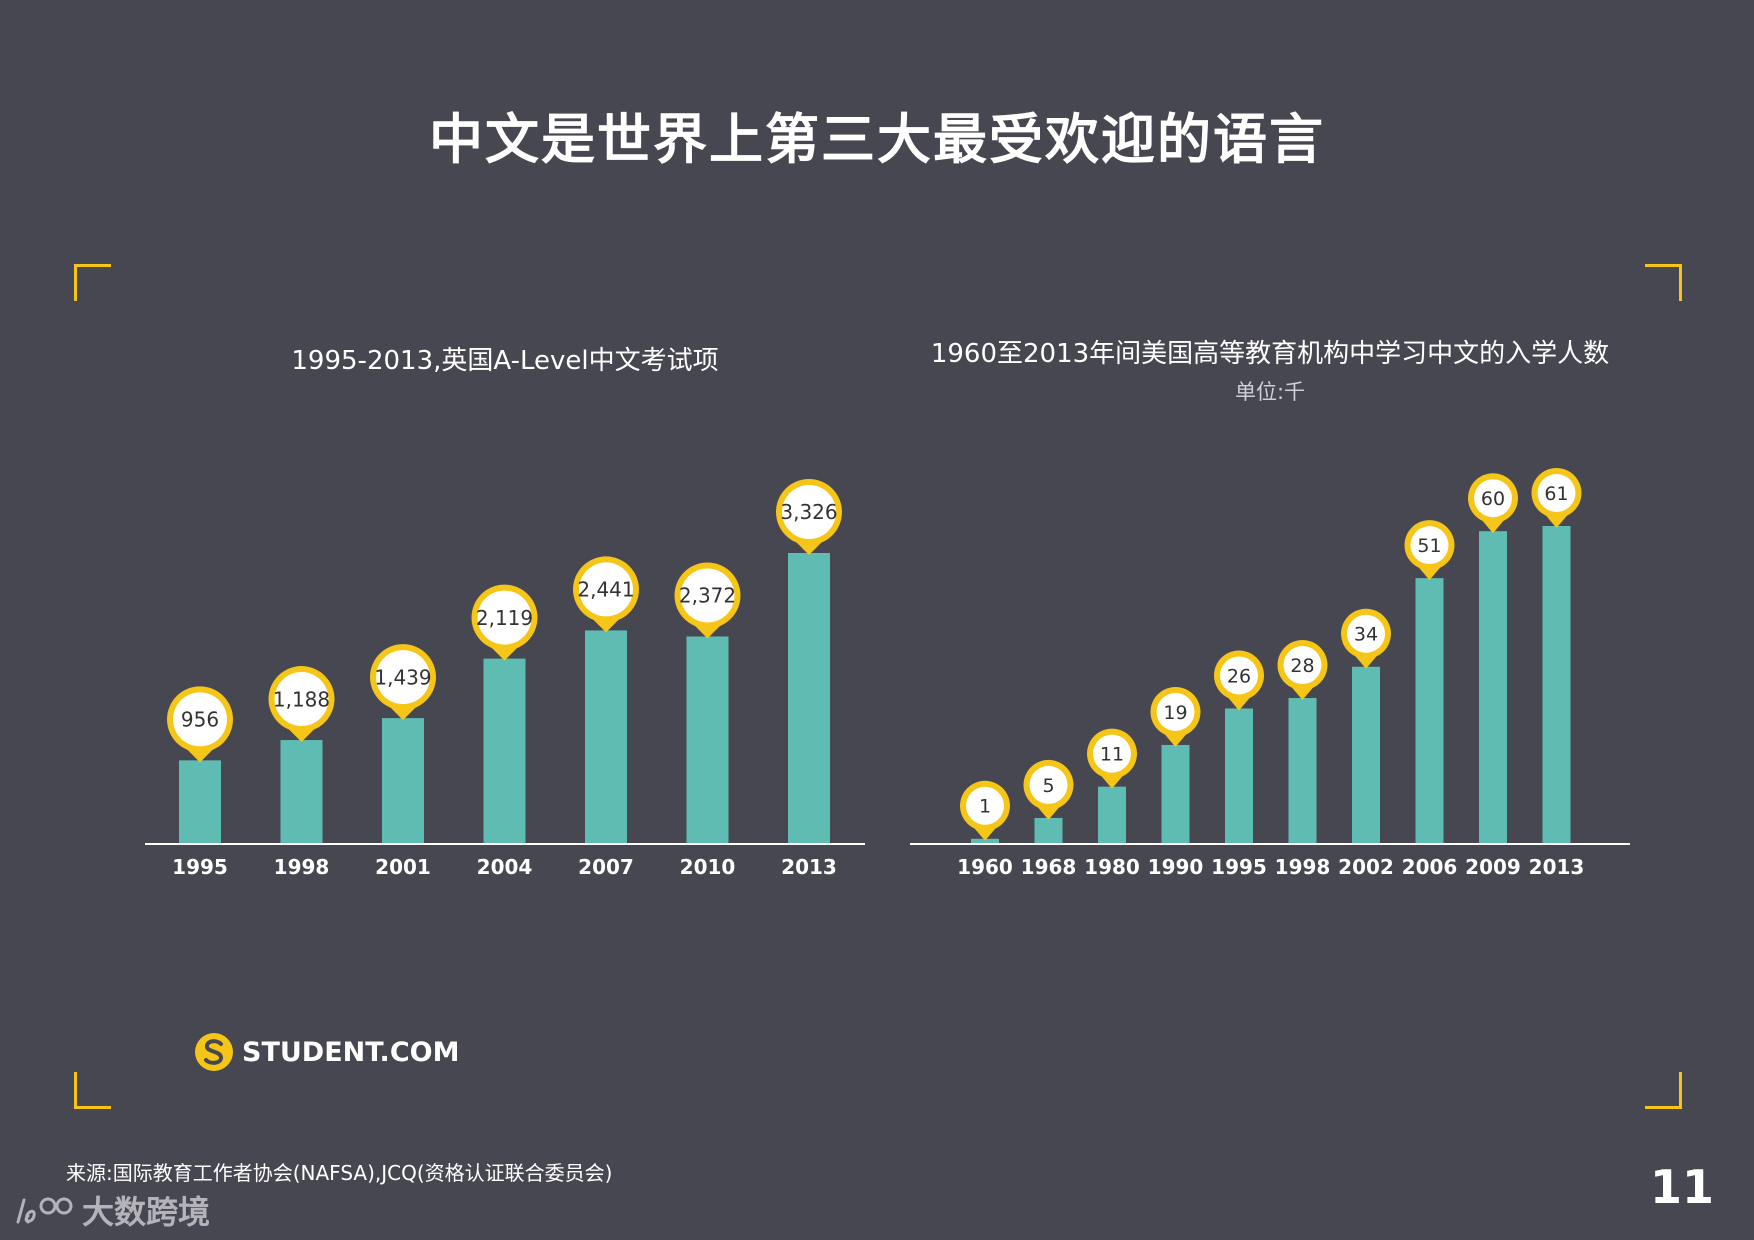 The image size is (1754, 1240). What do you see at coordinates (44, 1210) in the screenshot?
I see `watermark-logo-icon` at bounding box center [44, 1210].